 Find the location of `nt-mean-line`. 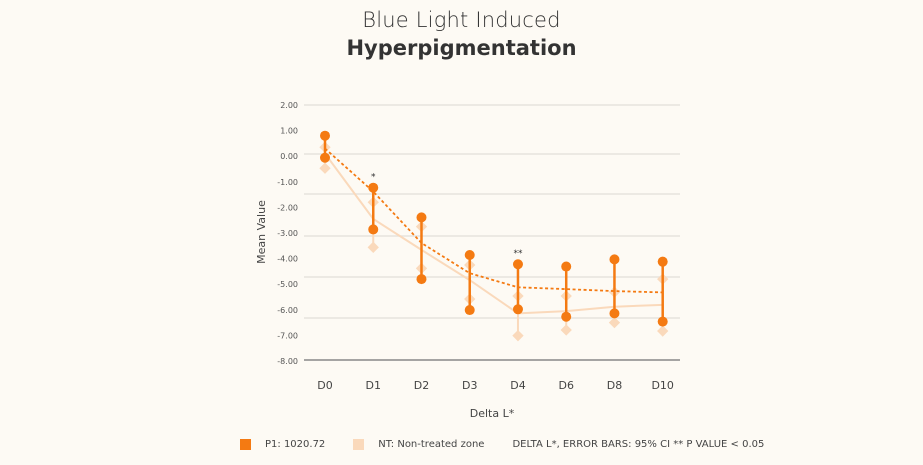

nt-mean-line is located at coordinates (493, 234).